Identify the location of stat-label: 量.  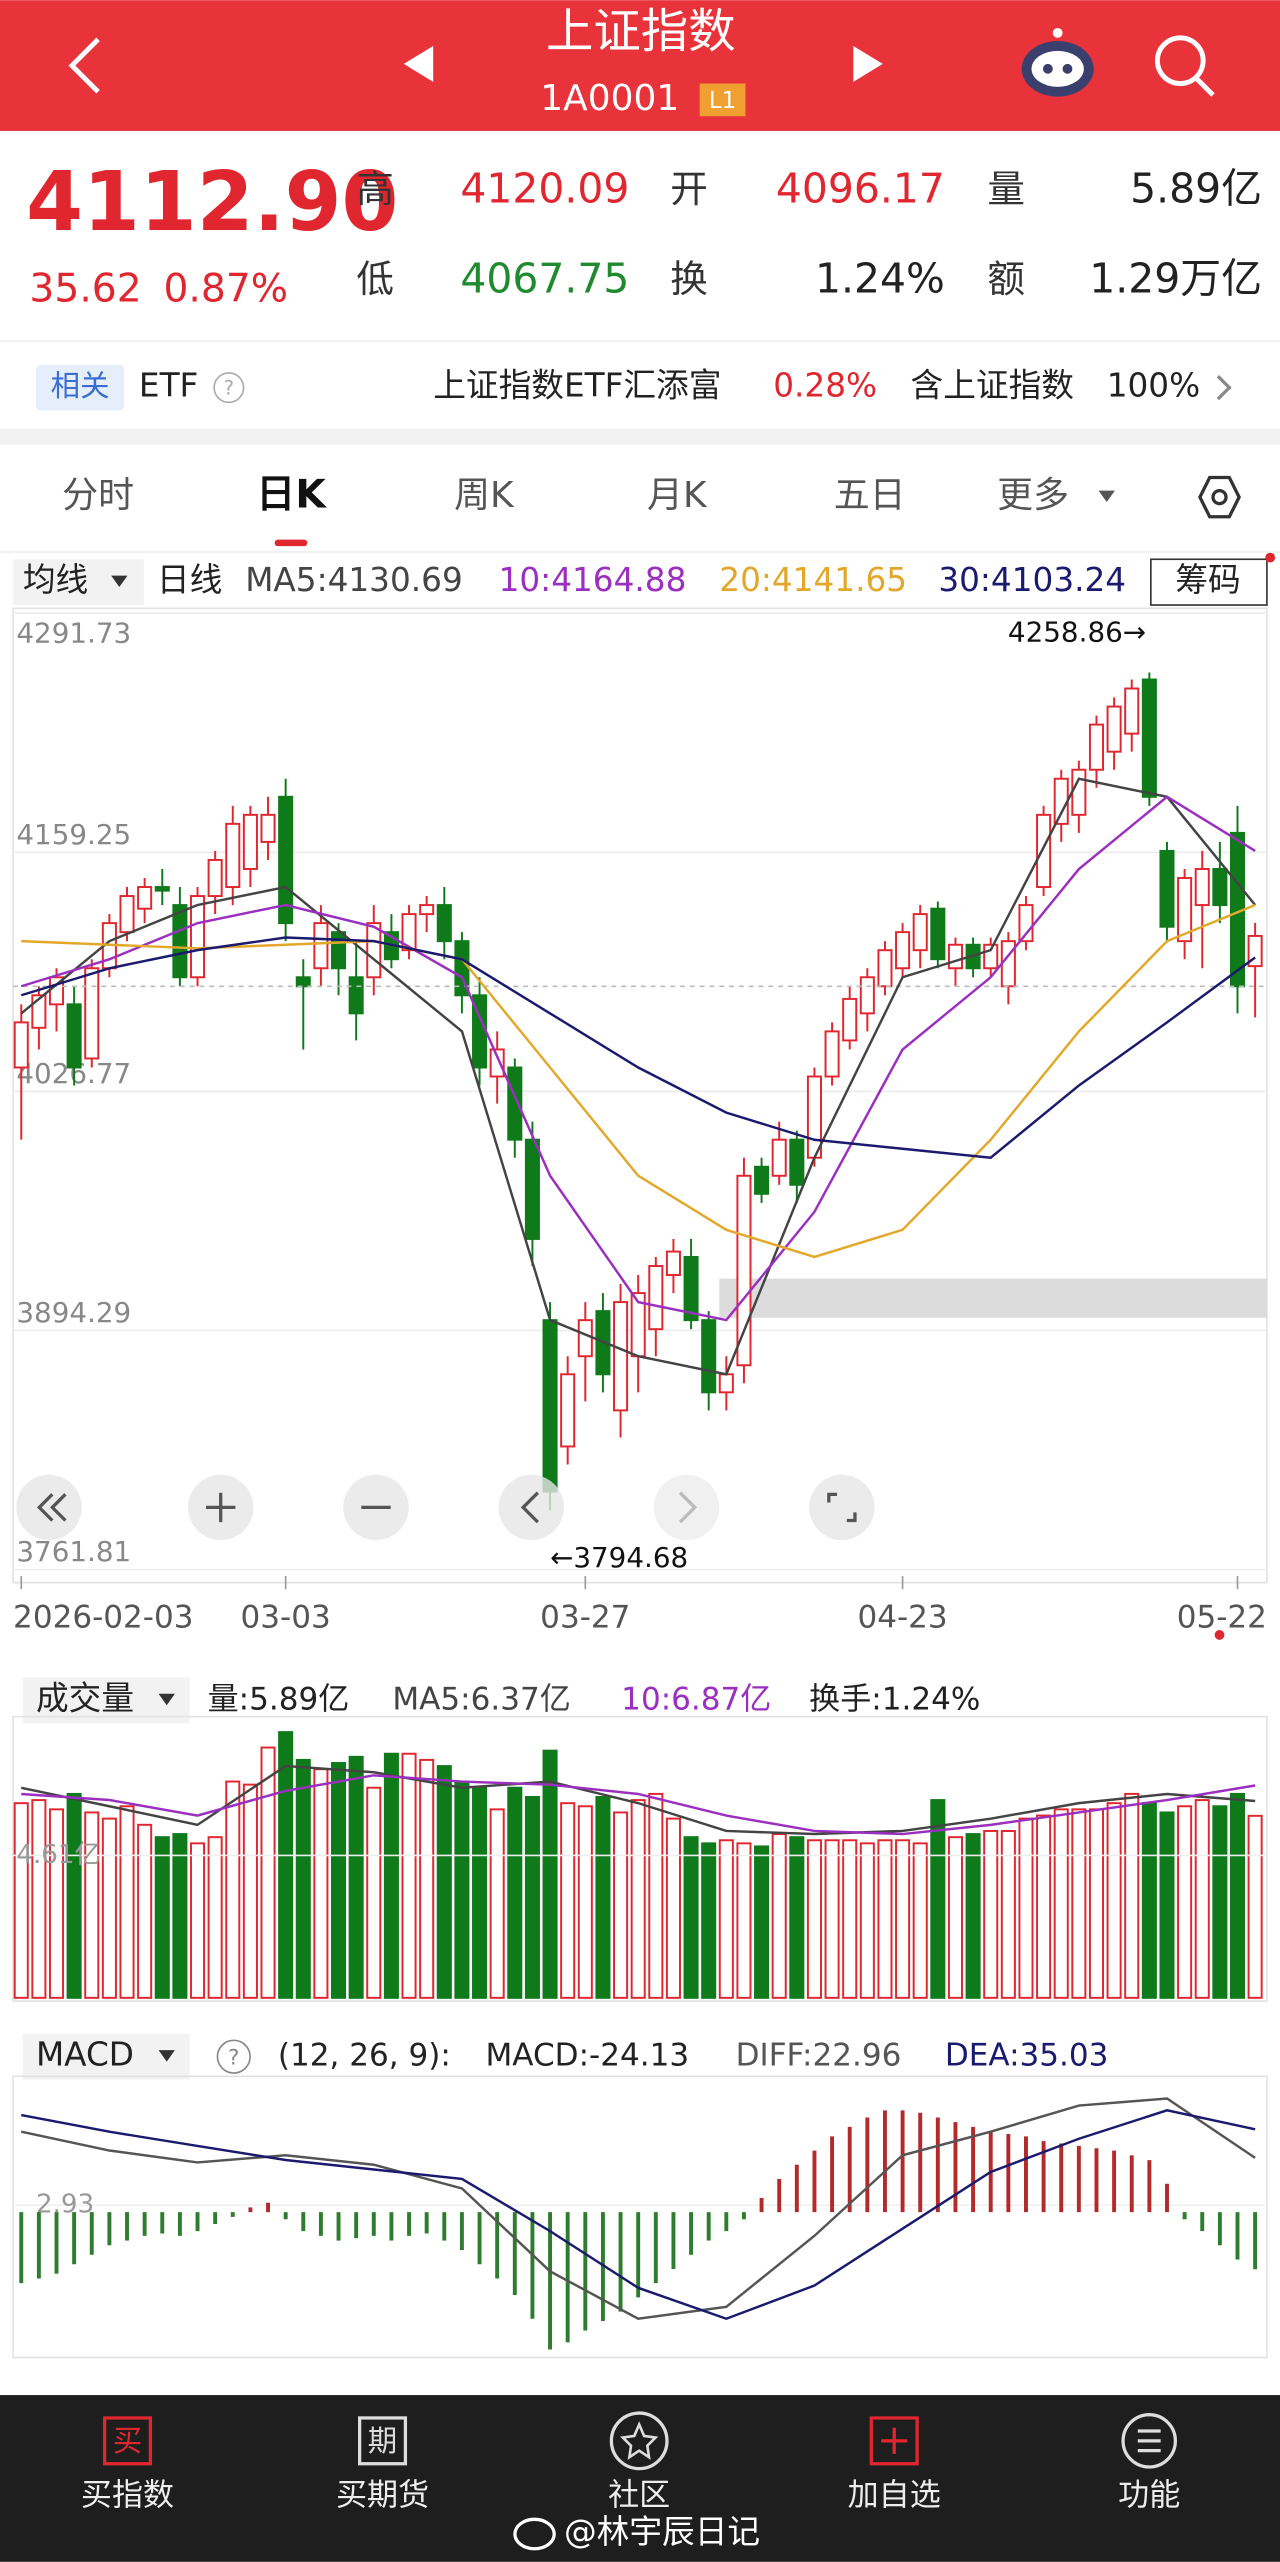
(1006, 189).